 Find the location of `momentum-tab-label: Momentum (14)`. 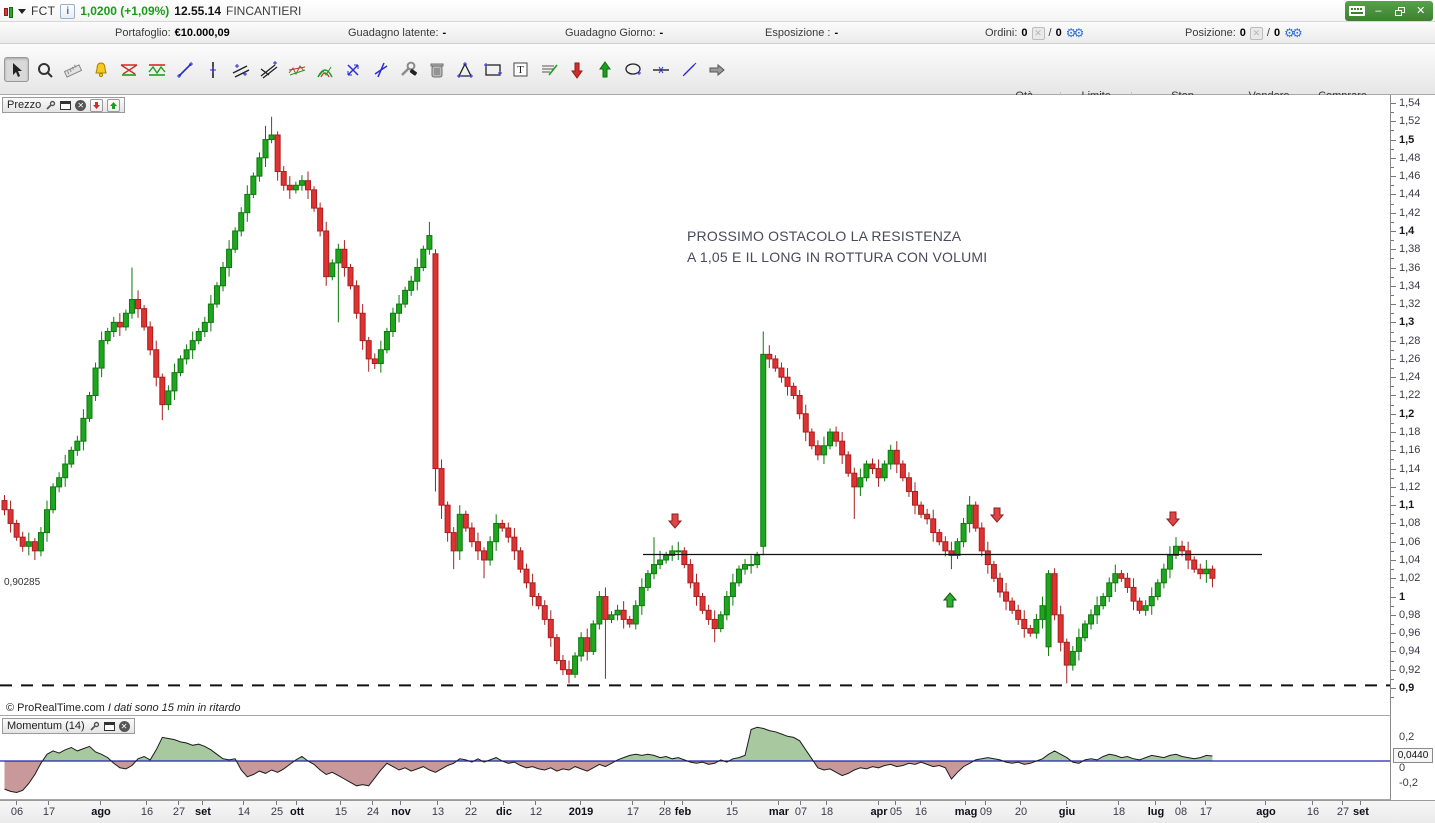

momentum-tab-label: Momentum (14) is located at coordinates (46, 726).